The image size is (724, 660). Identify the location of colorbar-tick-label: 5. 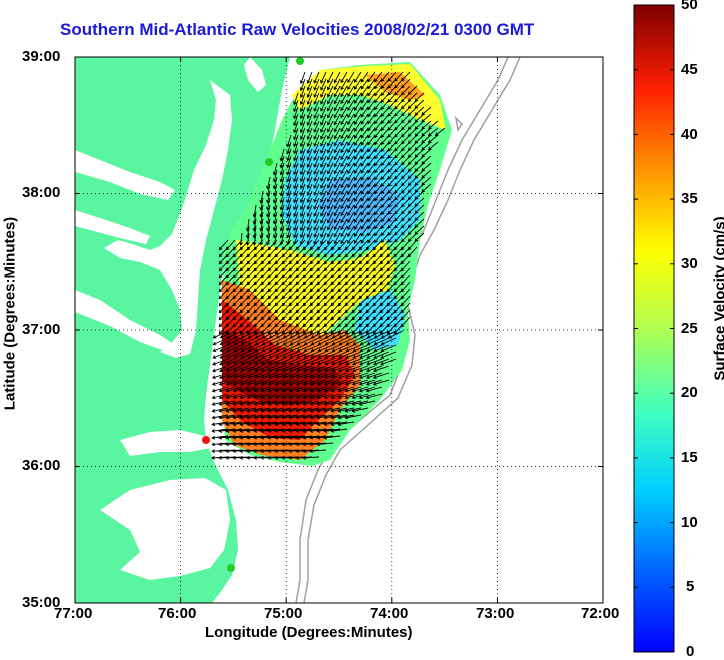
(690, 586).